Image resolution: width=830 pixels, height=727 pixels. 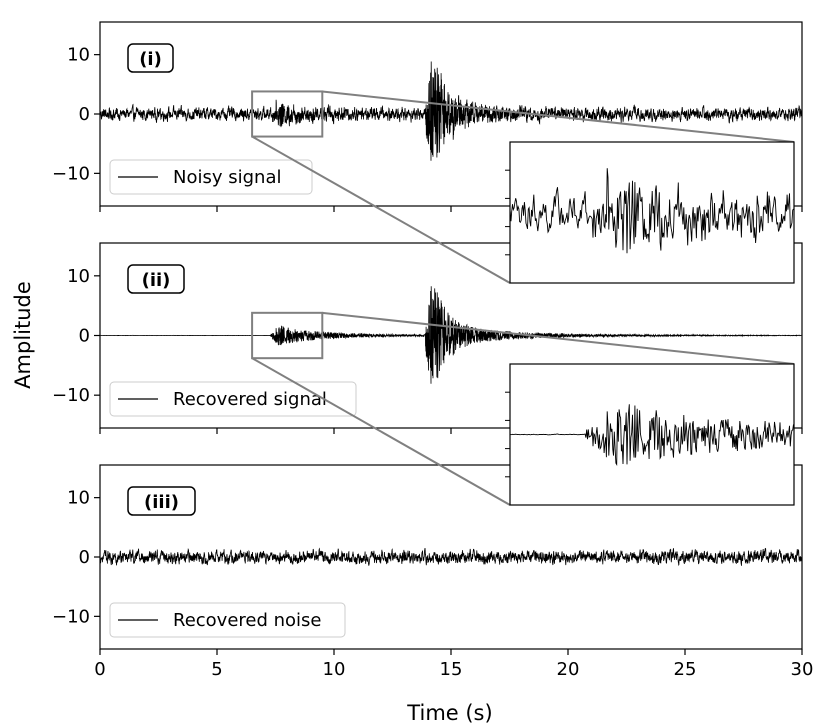 What do you see at coordinates (802, 669) in the screenshot?
I see `x-tick-label: 30` at bounding box center [802, 669].